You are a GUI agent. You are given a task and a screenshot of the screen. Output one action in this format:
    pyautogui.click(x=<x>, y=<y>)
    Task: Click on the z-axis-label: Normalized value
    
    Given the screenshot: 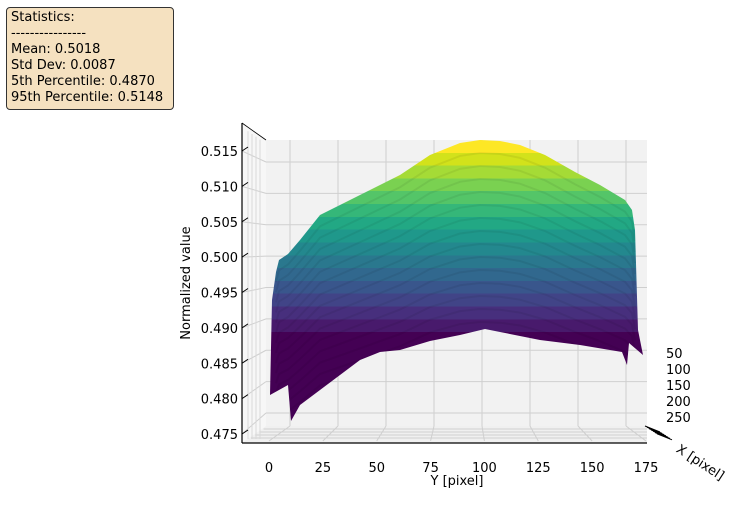 What is the action you would take?
    pyautogui.click(x=186, y=282)
    